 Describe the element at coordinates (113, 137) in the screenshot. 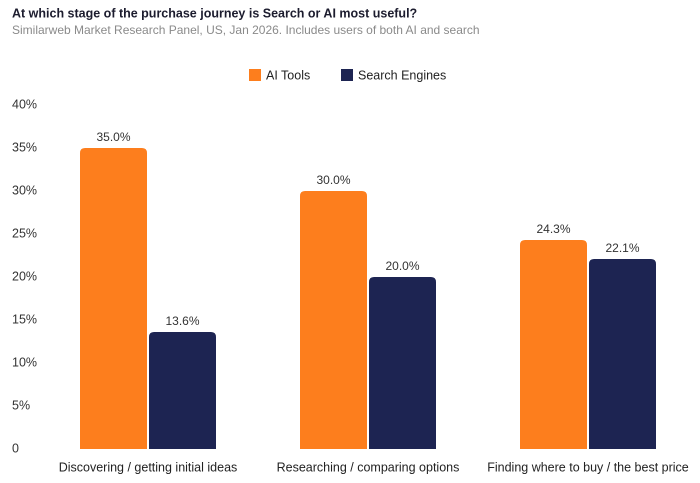

I see `value-label: 35.0%` at that location.